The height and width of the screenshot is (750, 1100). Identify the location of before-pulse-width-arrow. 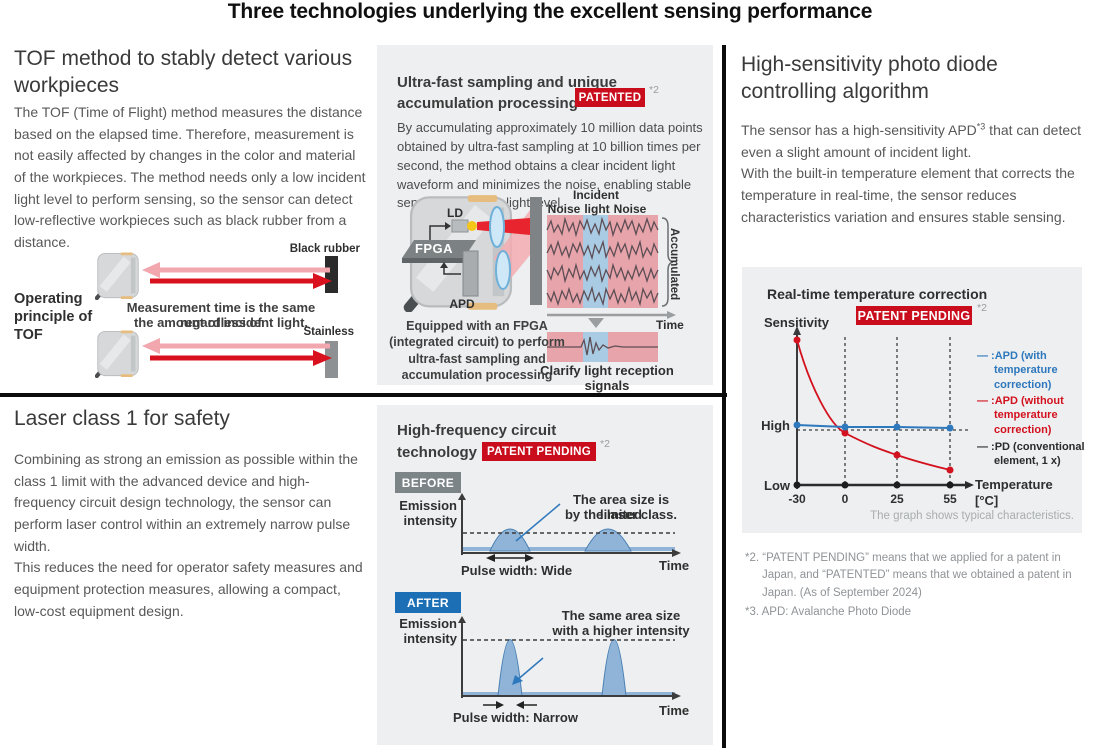
(510, 558).